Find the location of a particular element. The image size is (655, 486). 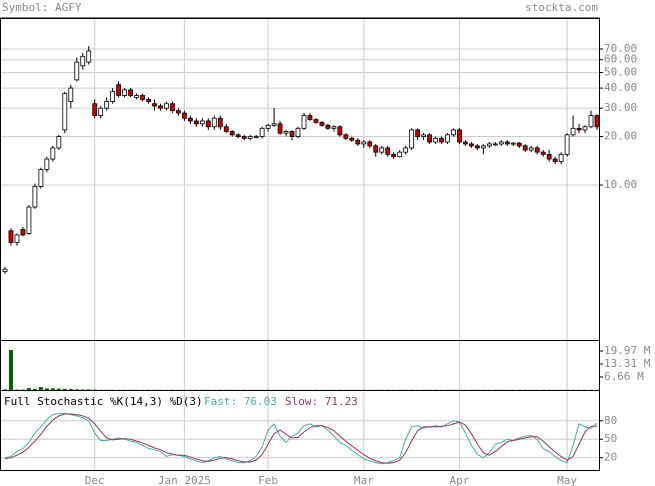

y-tick-label: 30.00 is located at coordinates (620, 107).